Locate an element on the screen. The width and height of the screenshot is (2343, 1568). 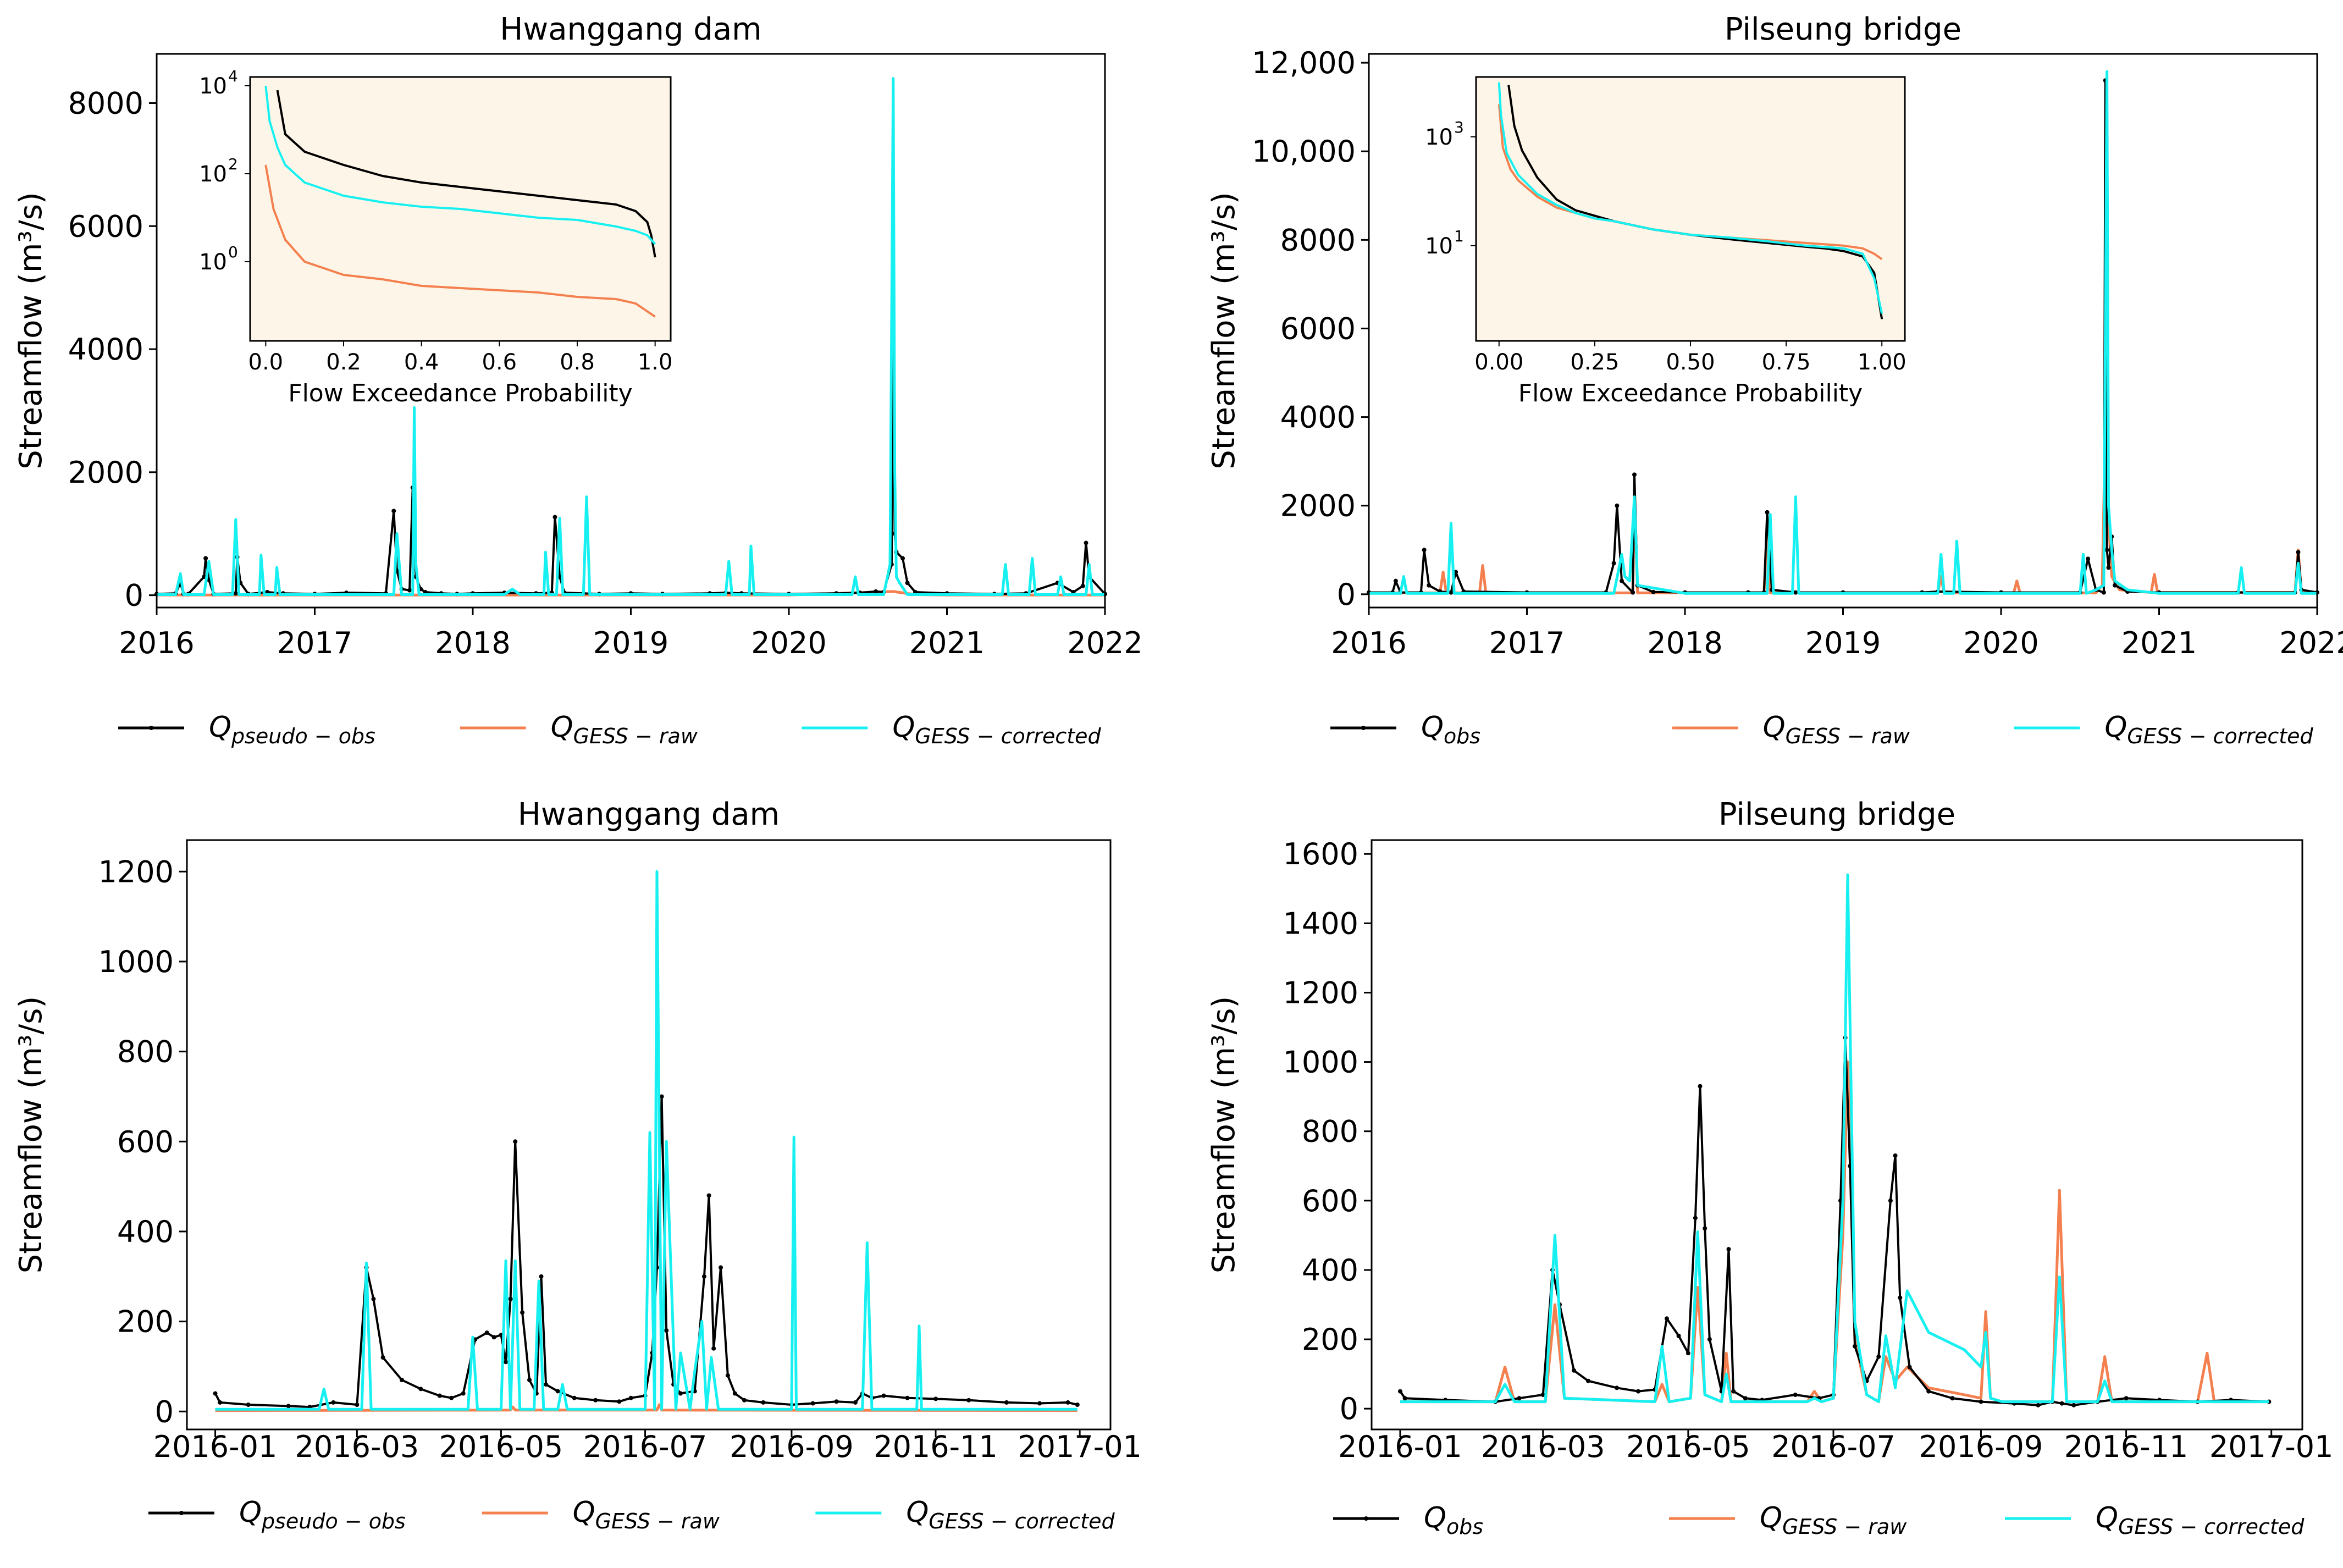
y-tick-label: 1200 is located at coordinates (136, 871).